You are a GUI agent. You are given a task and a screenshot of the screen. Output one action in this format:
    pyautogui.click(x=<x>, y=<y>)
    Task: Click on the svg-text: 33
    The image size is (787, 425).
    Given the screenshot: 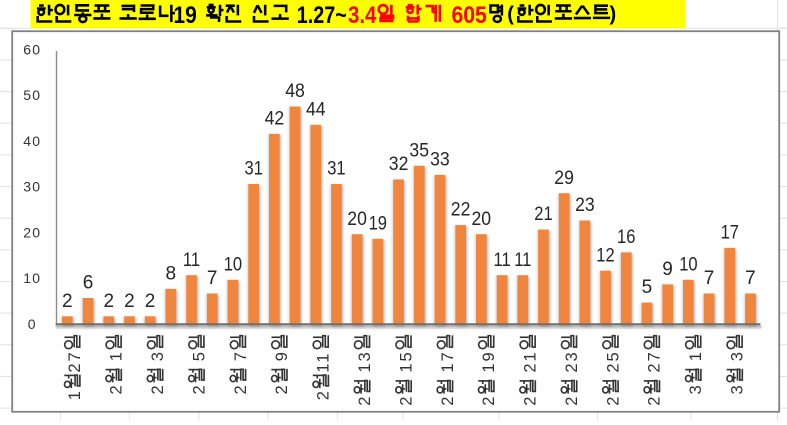 What is the action you would take?
    pyautogui.click(x=440, y=160)
    